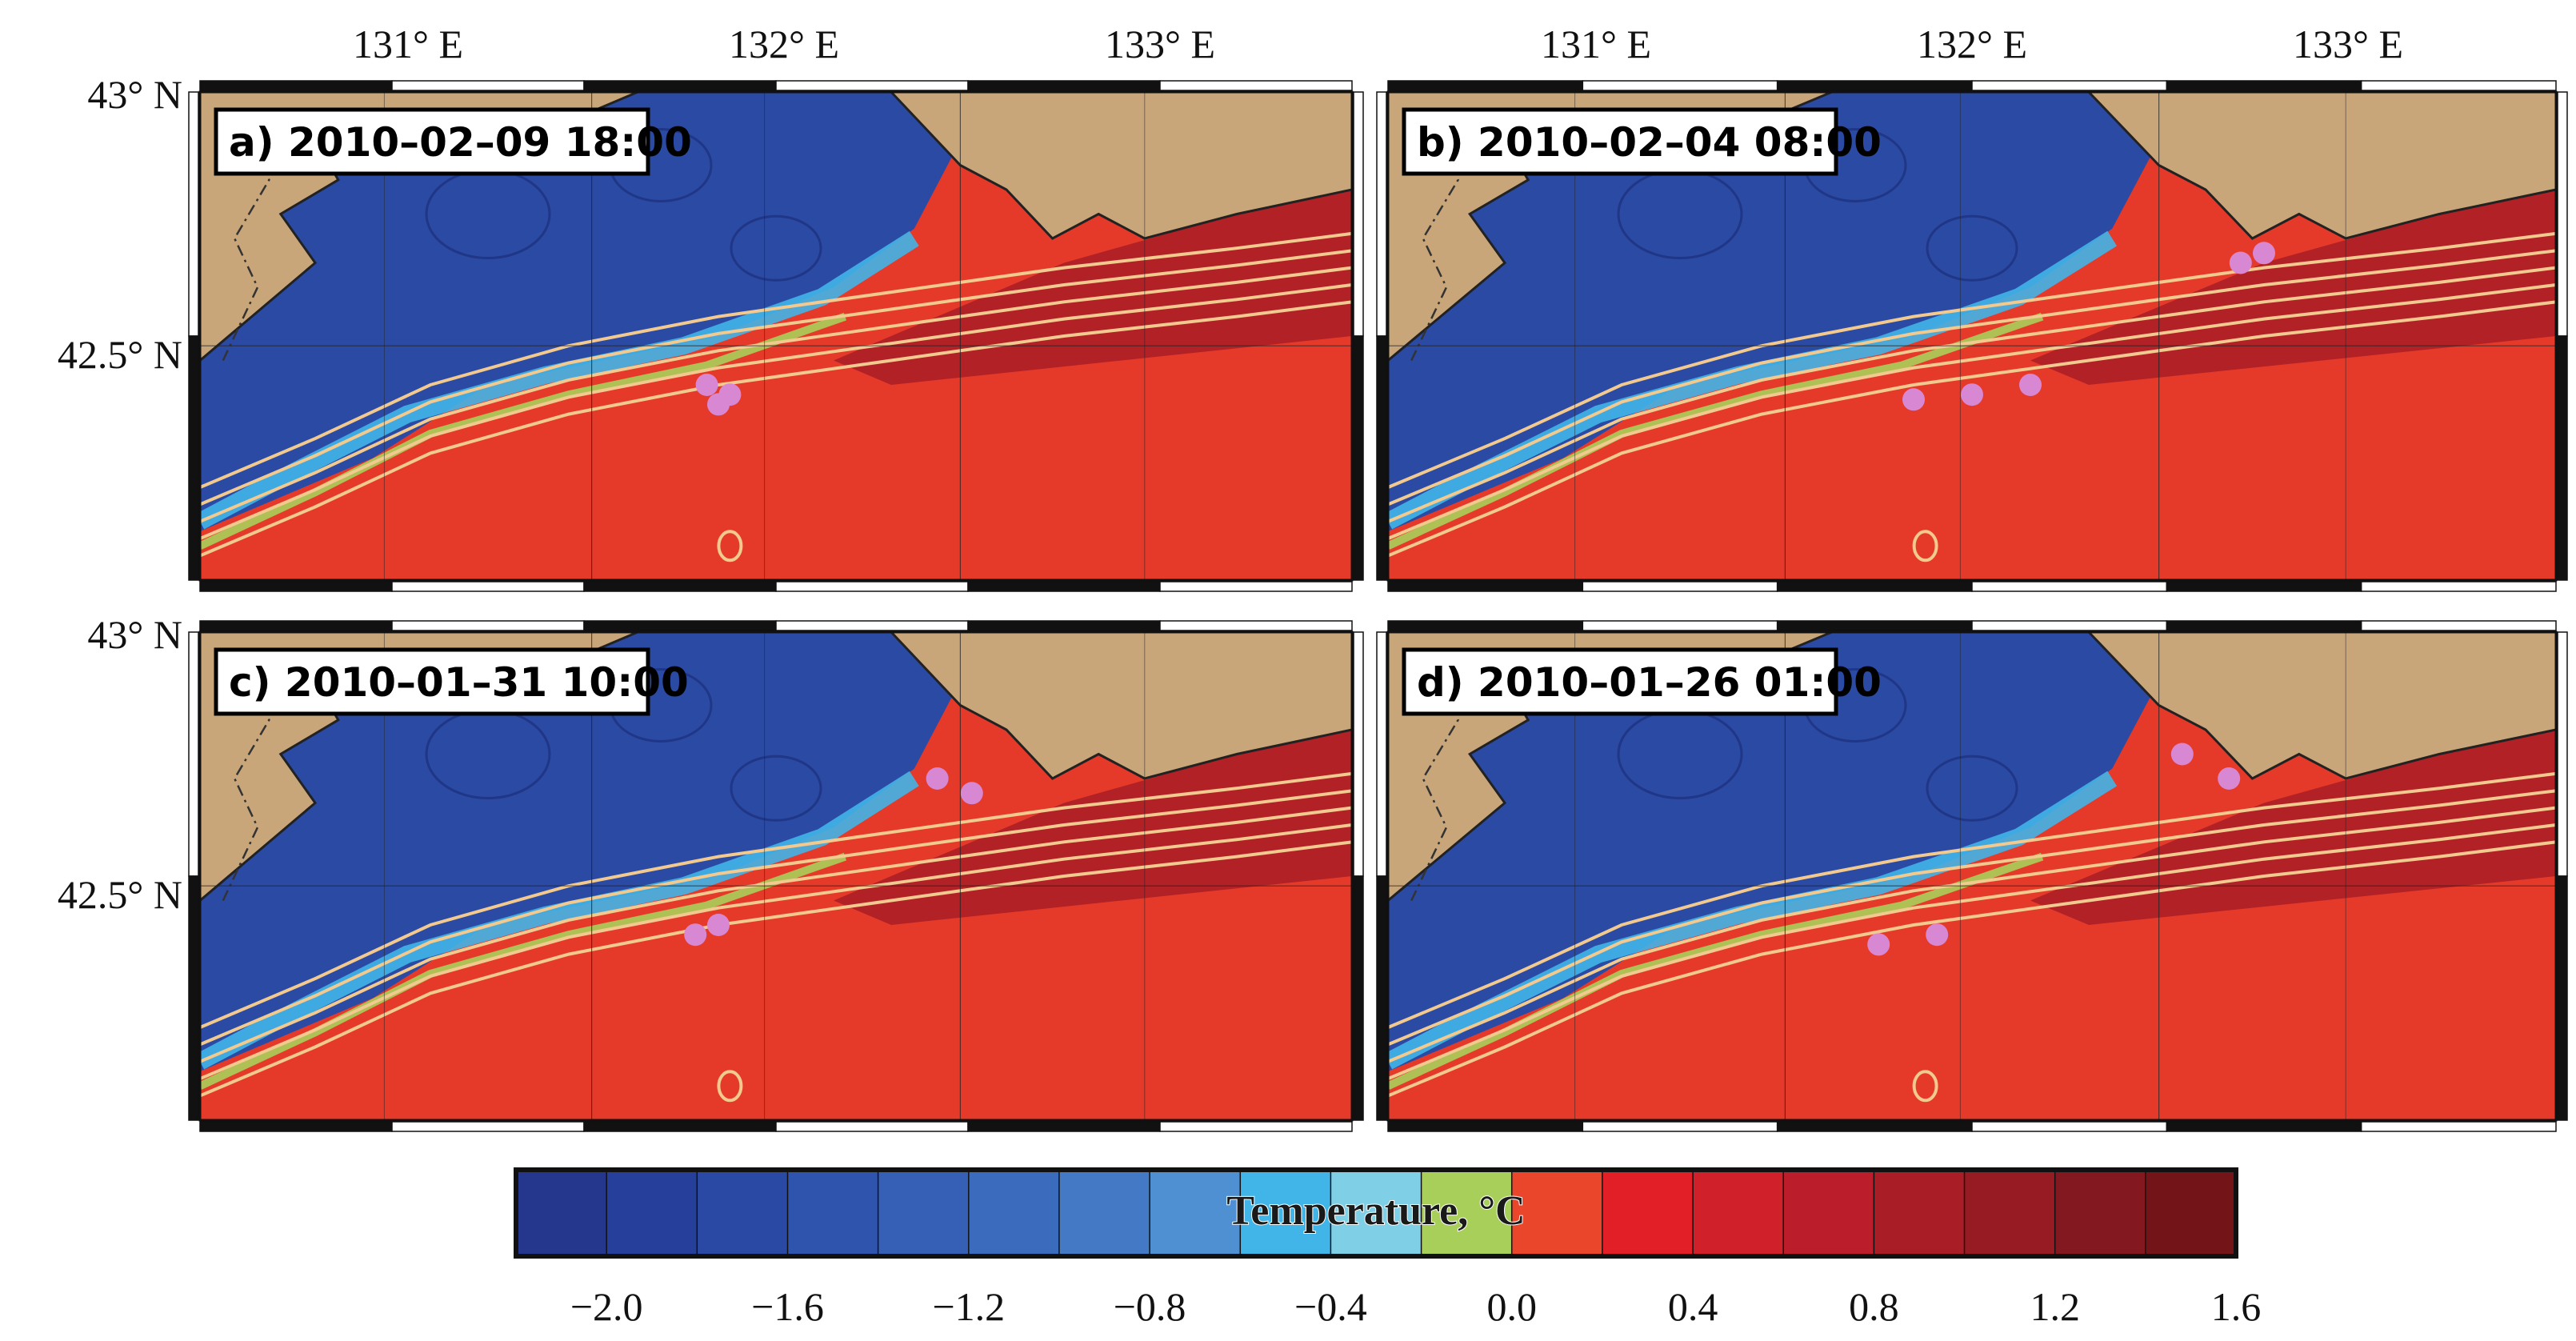 The height and width of the screenshot is (1341, 2576). Describe the element at coordinates (408, 44) in the screenshot. I see `lon-label-131-left: 131° E` at that location.